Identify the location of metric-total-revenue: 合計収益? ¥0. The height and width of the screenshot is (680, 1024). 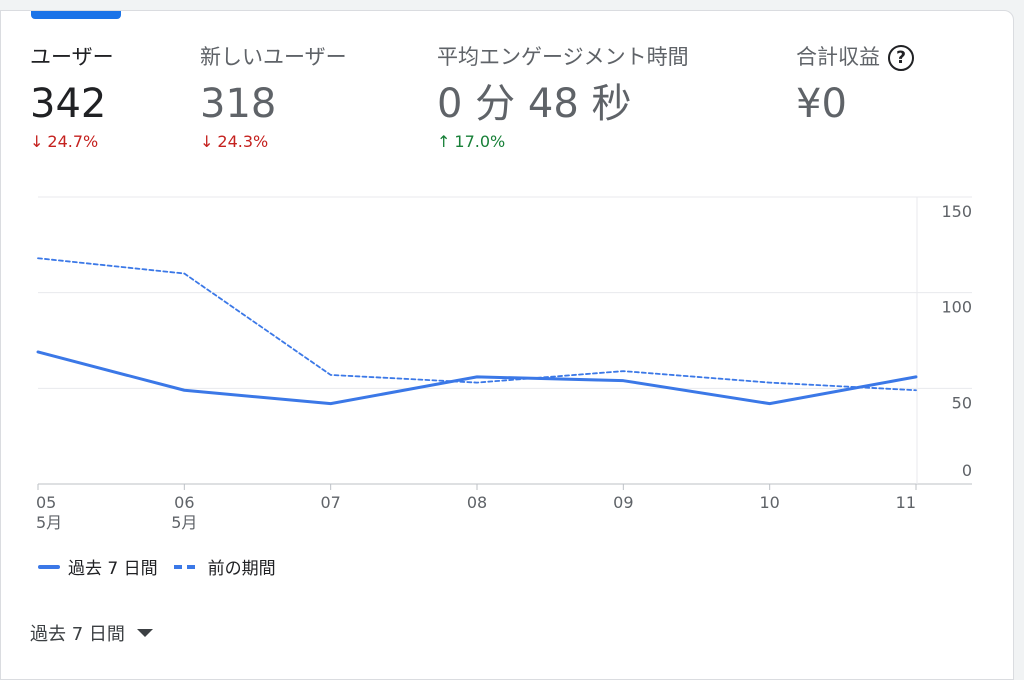
(855, 86).